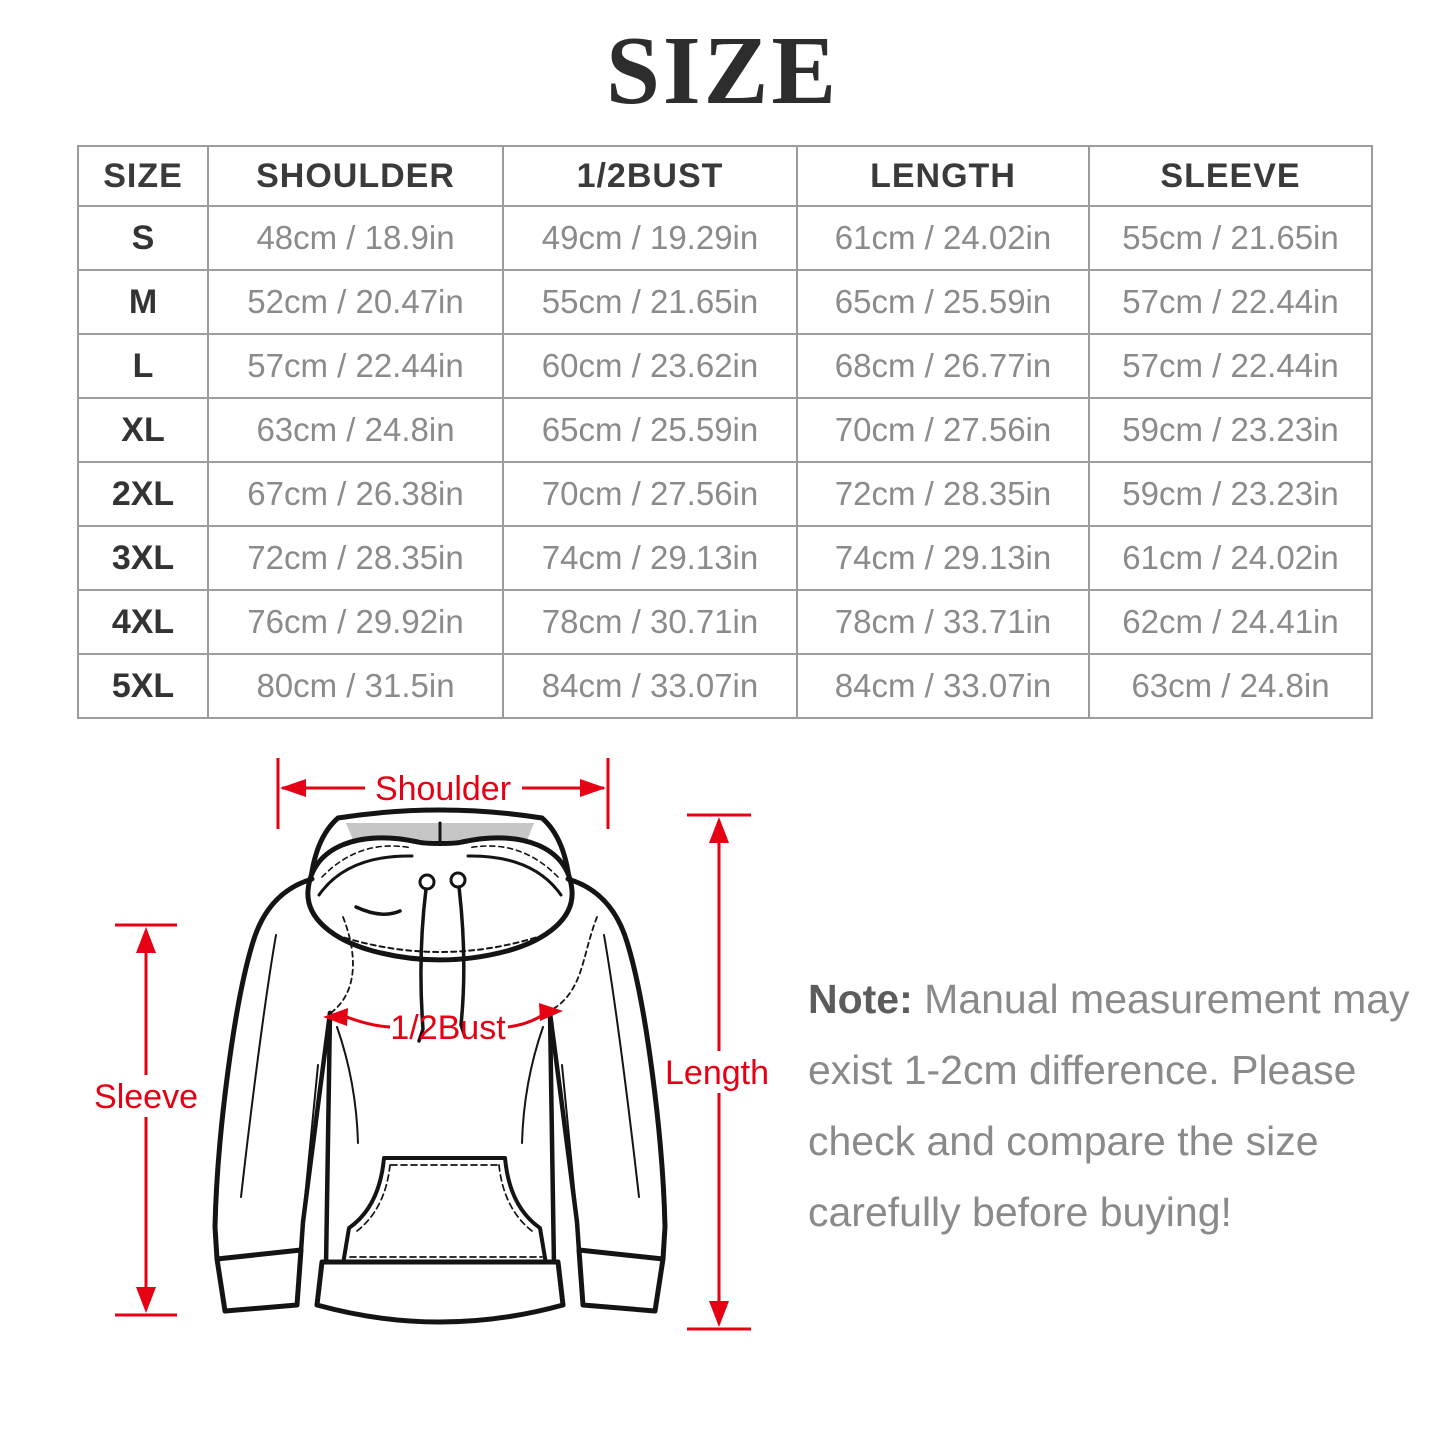  Describe the element at coordinates (621, 1280) in the screenshot. I see `right-cuff` at that location.